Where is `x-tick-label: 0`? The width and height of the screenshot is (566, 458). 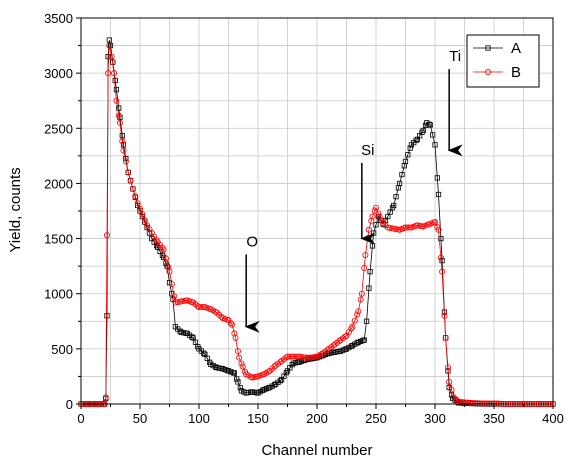
x-tick-label: 0 is located at coordinates (80, 418).